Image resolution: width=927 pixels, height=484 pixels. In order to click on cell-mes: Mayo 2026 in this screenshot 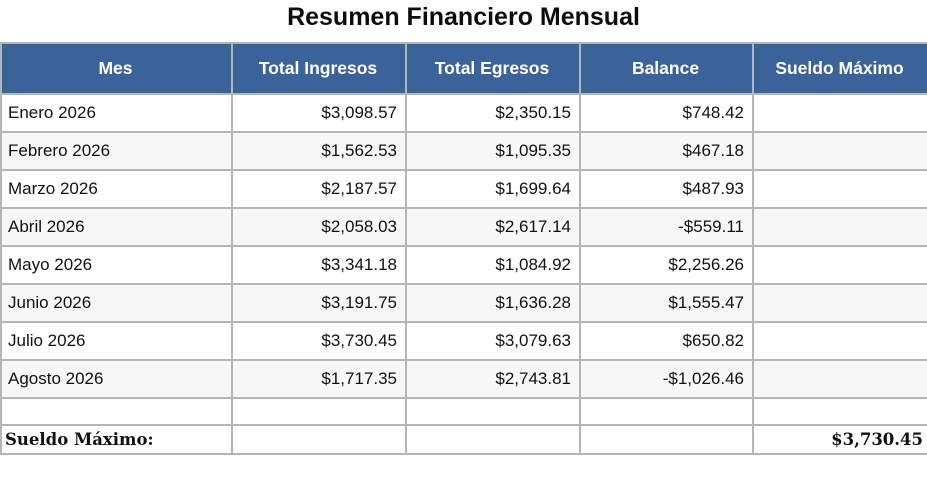, I will do `click(116, 265)`.